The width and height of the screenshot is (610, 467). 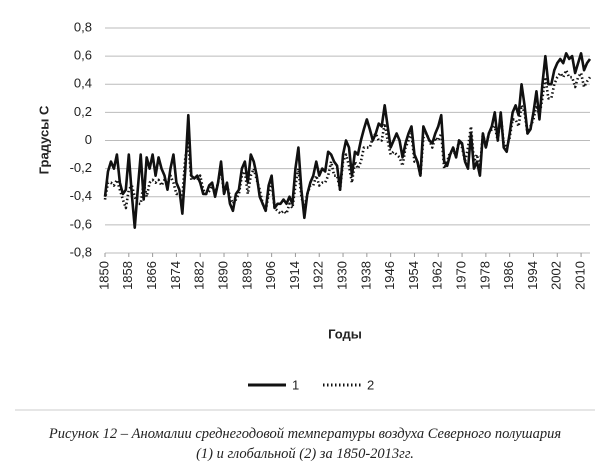 What do you see at coordinates (151, 275) in the screenshot?
I see `x-tick-label: 1866` at bounding box center [151, 275].